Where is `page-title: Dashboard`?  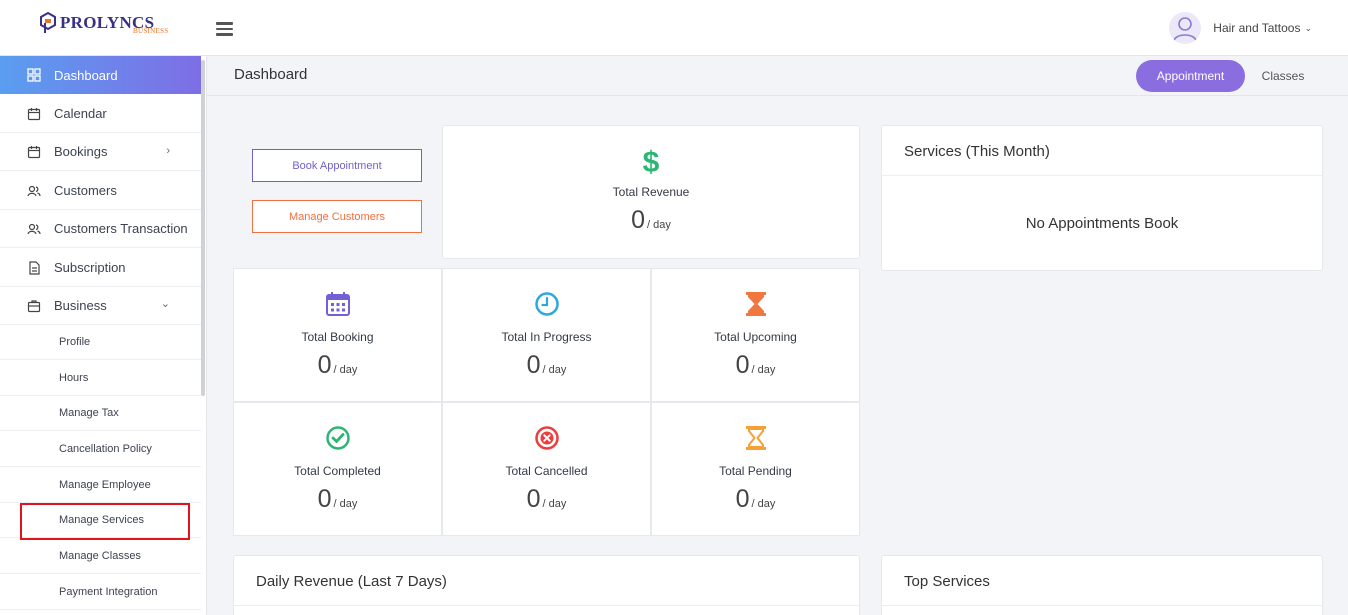 page-title: Dashboard is located at coordinates (271, 74).